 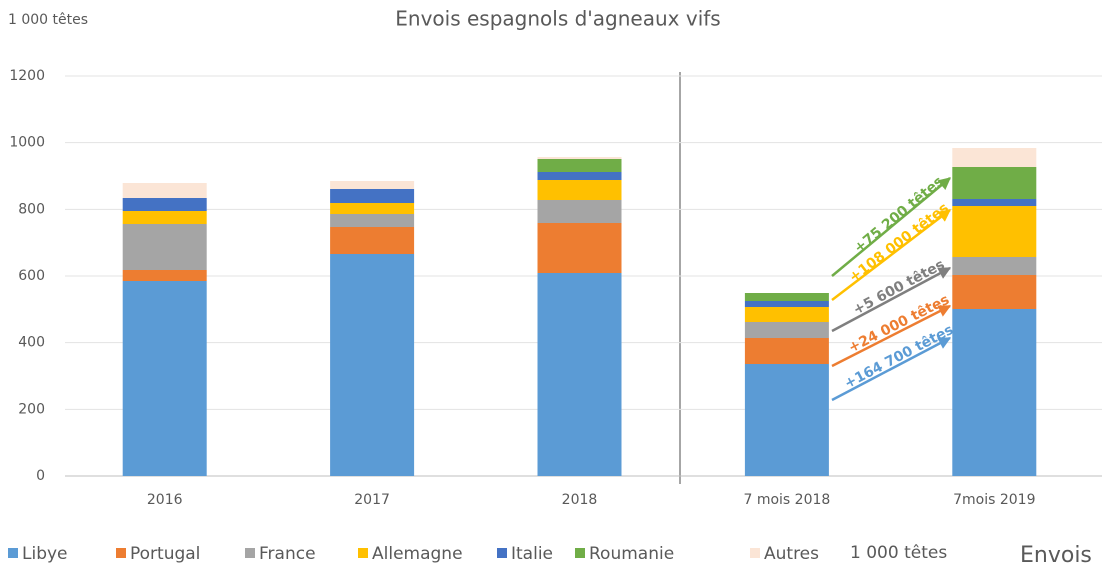 I want to click on x-tick-label: 7mois 2019, so click(x=994, y=500).